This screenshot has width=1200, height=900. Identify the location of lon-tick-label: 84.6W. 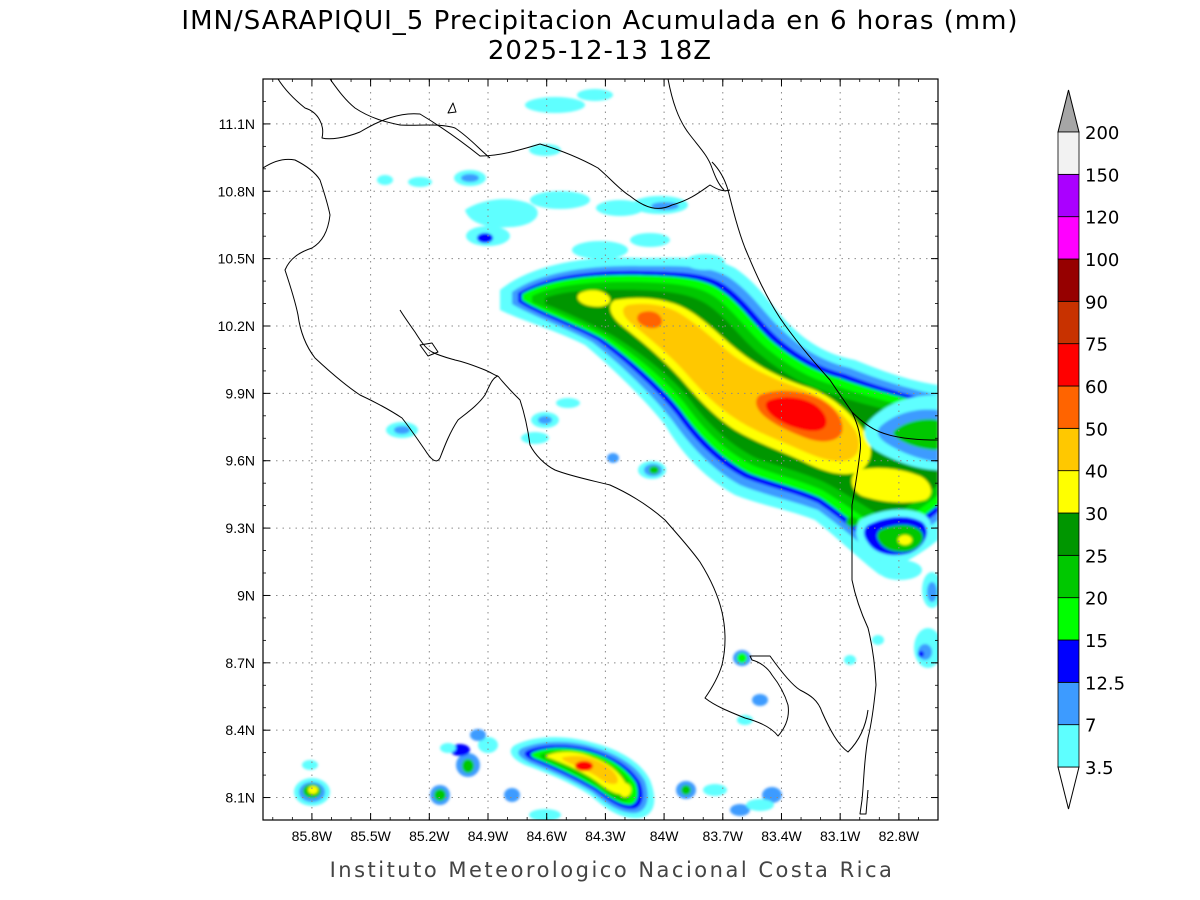
(546, 836).